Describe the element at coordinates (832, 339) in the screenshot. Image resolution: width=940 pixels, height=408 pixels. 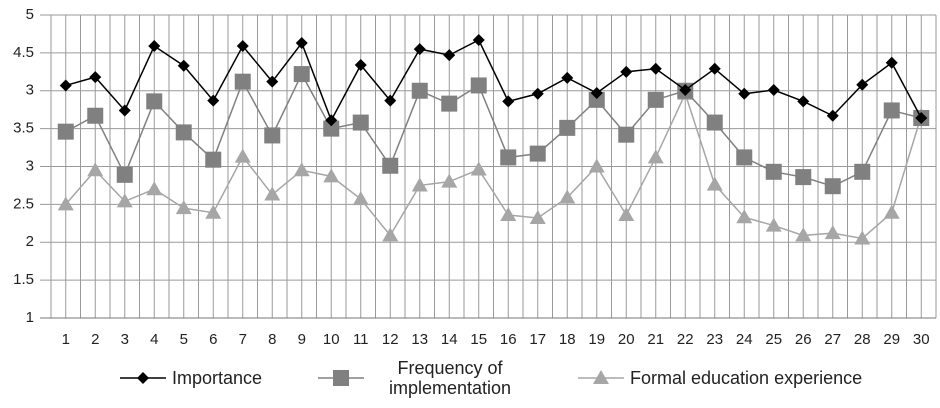
I see `x-tick-label: 27` at that location.